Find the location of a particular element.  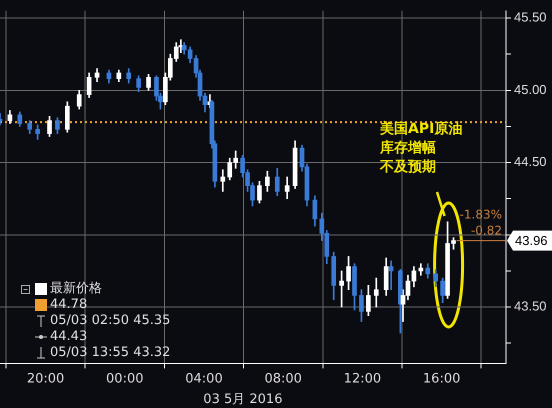

annotation: 05/03 02:50 45.35 is located at coordinates (110, 321).